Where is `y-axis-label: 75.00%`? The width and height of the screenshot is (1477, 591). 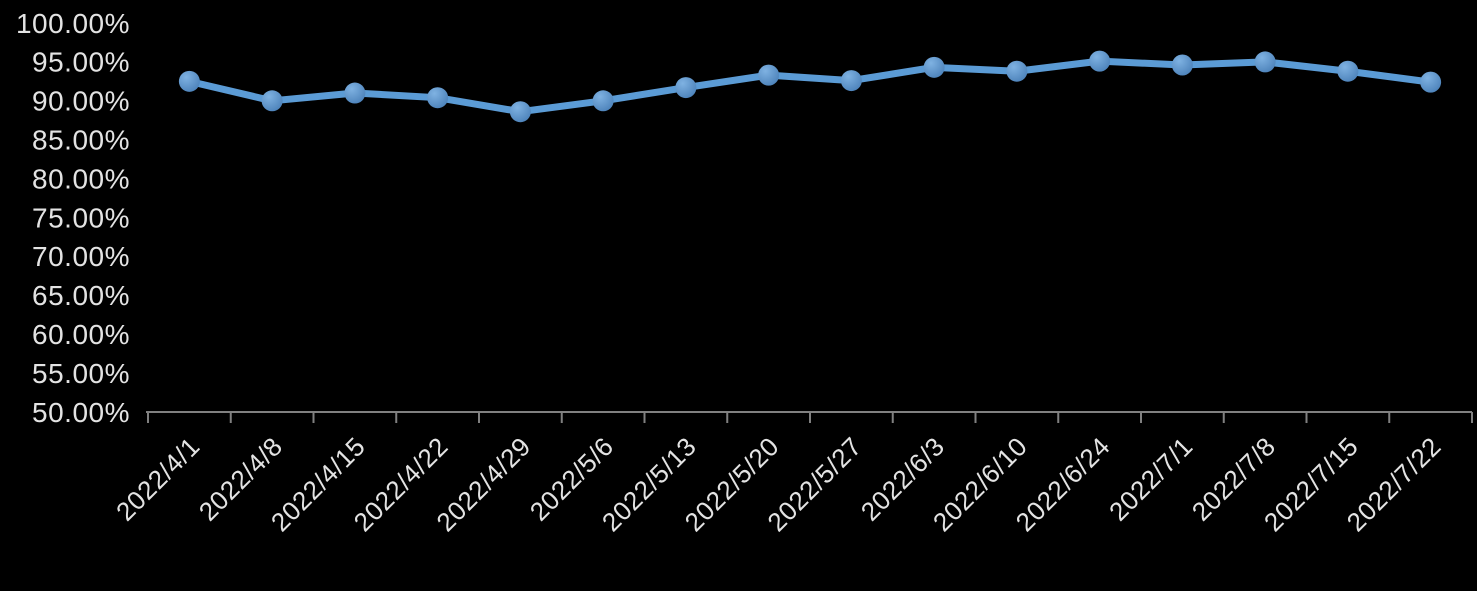
y-axis-label: 75.00% is located at coordinates (81, 217).